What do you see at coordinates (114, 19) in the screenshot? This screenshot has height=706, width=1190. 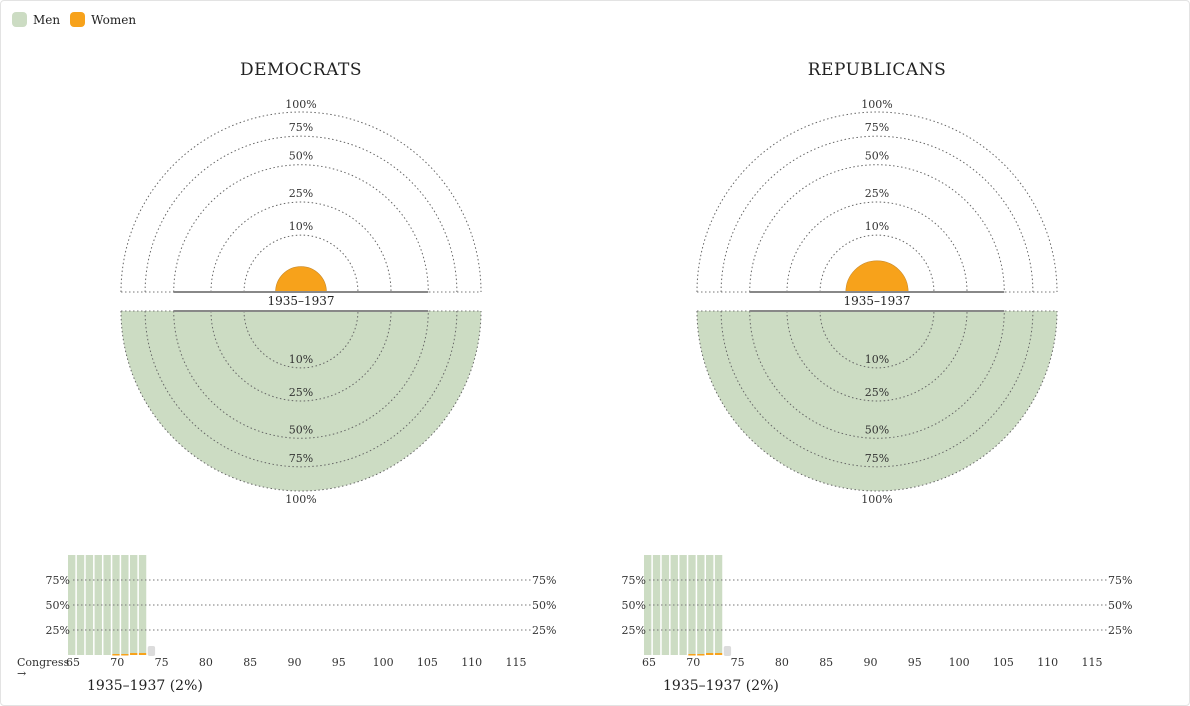 I see `legend-women-label: Women` at bounding box center [114, 19].